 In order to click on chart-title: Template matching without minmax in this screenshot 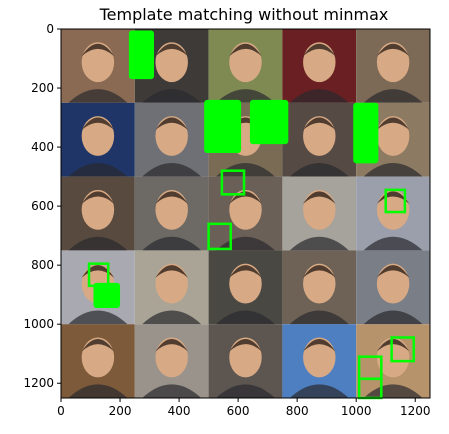, I will do `click(244, 14)`.